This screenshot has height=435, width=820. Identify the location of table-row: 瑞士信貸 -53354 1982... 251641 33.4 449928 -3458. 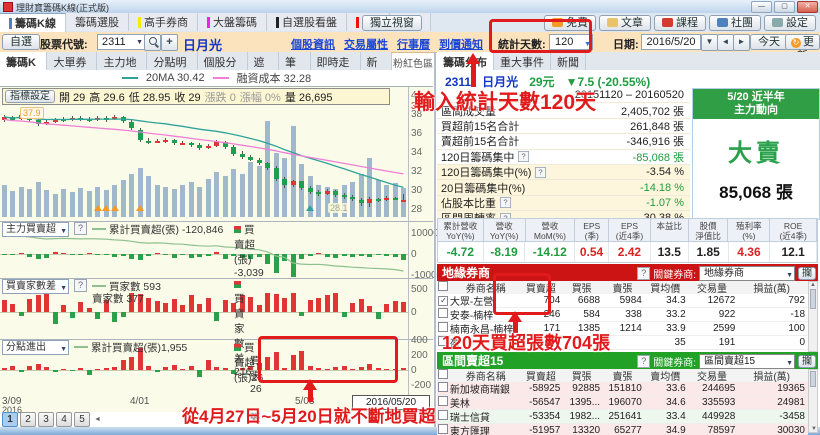
(622, 417).